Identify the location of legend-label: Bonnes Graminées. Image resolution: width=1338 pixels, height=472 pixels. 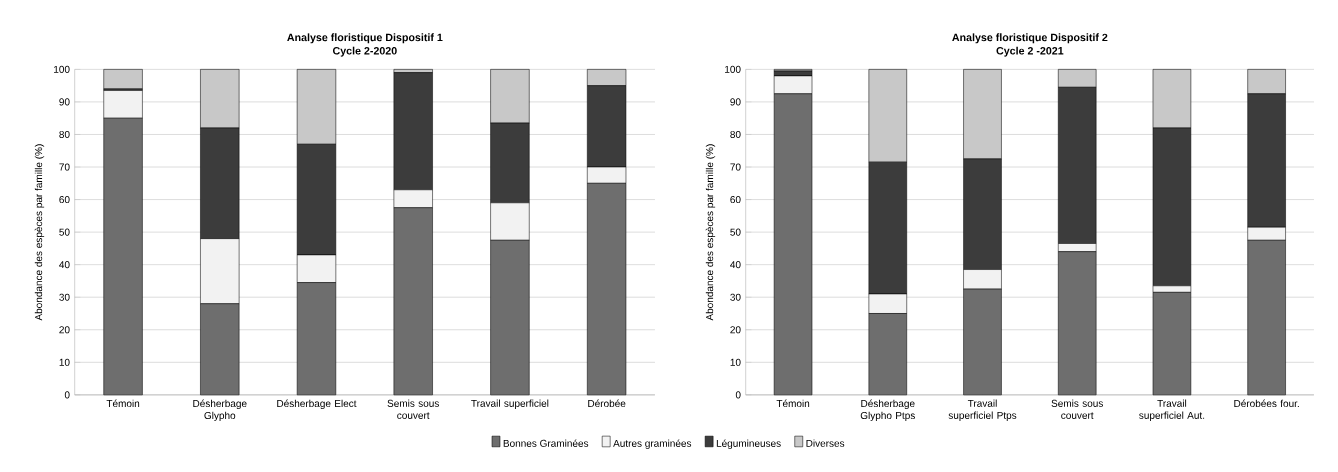
(546, 443).